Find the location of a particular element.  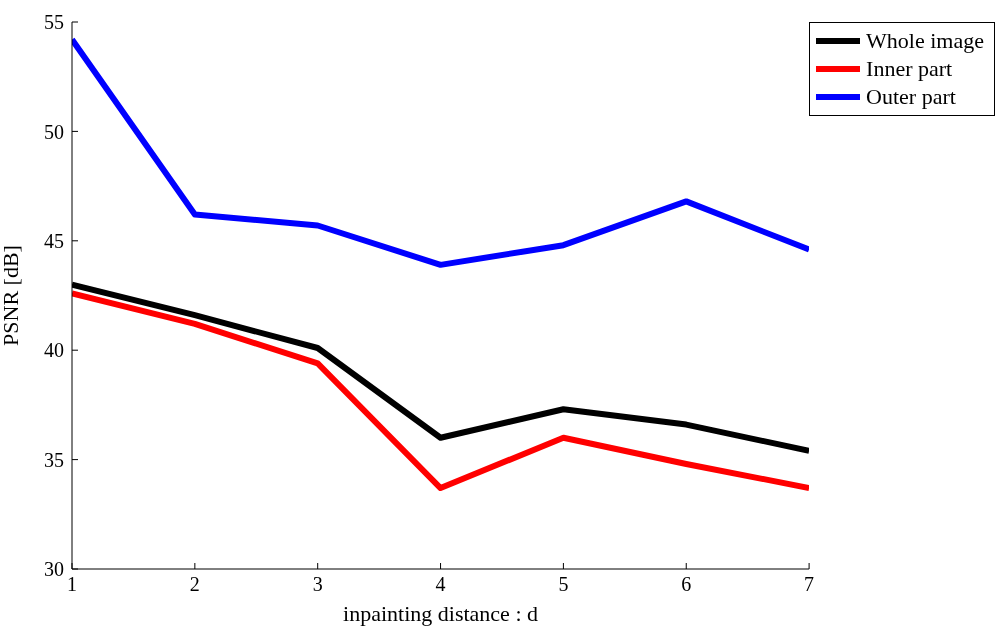

y-axis-title: PSNR [dB] is located at coordinates (11, 295).